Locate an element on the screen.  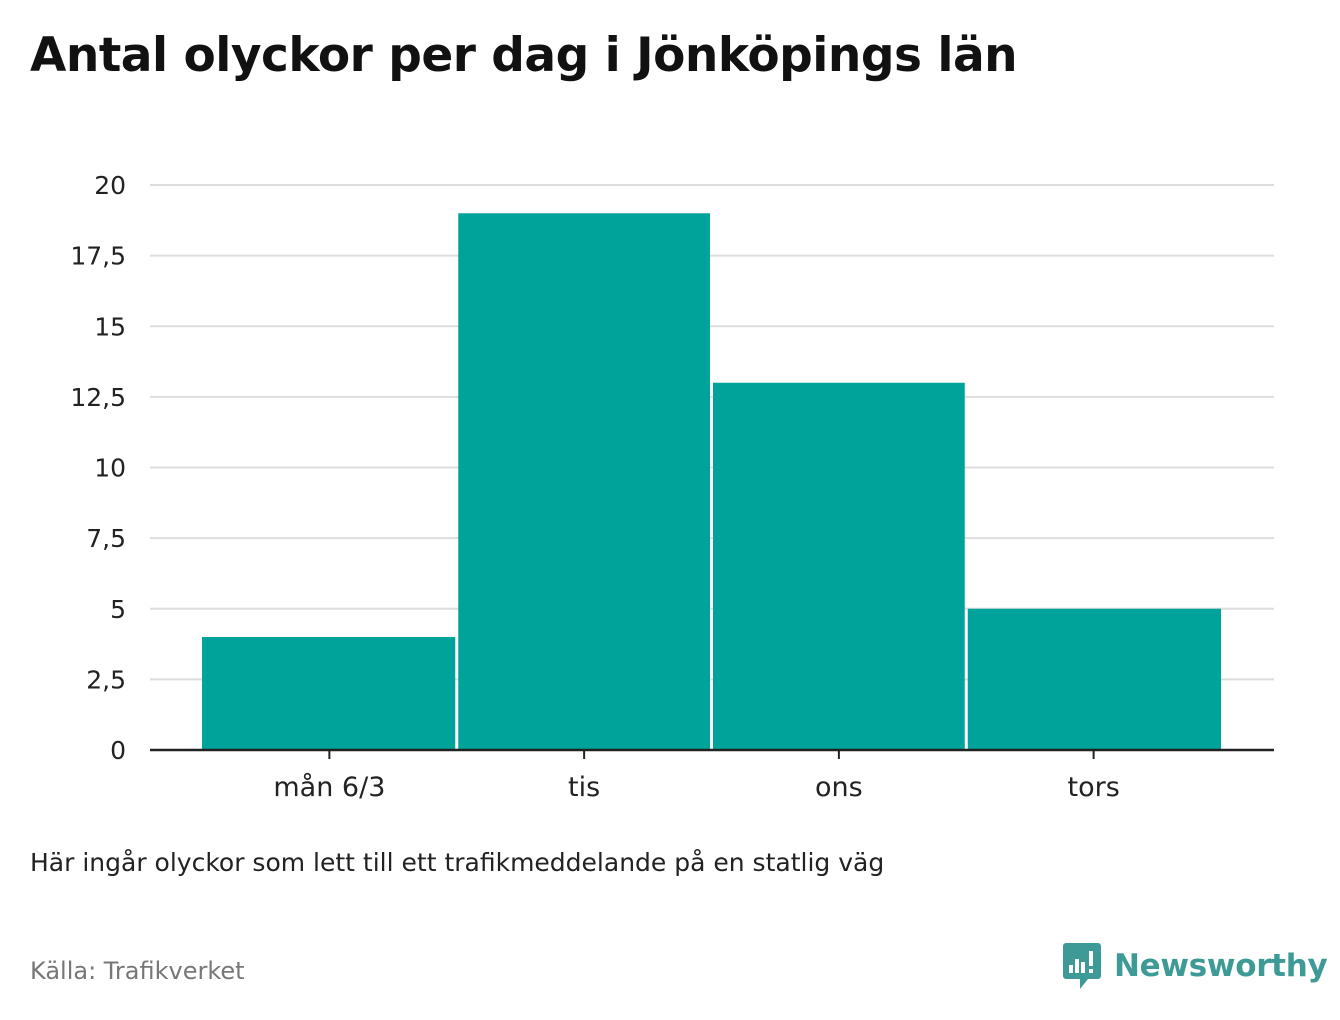
source-label: Källa: Trafikverket is located at coordinates (137, 971).